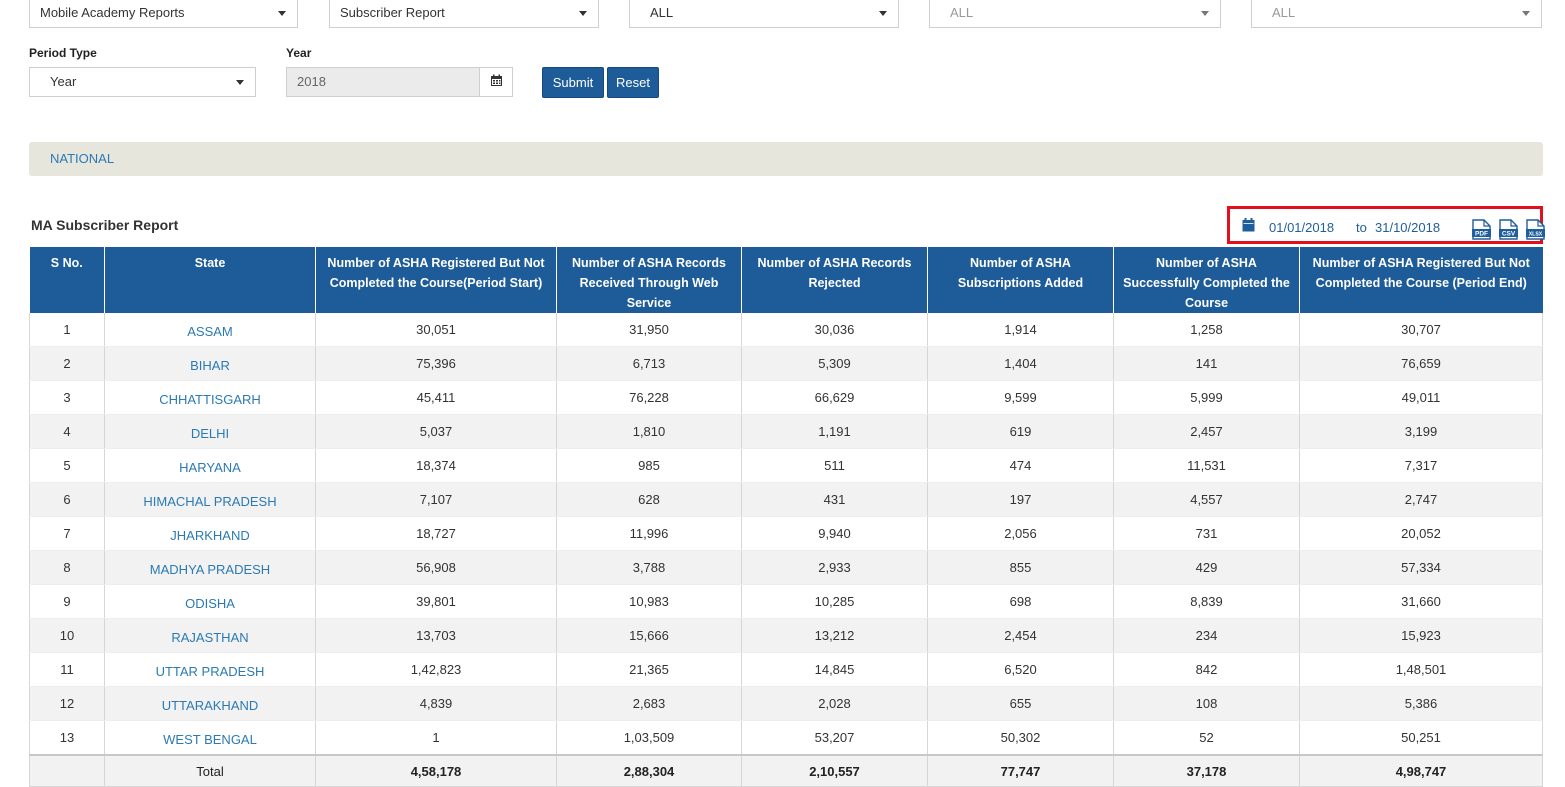 This screenshot has height=787, width=1565. Describe the element at coordinates (210, 431) in the screenshot. I see `state-link: DELHI` at that location.